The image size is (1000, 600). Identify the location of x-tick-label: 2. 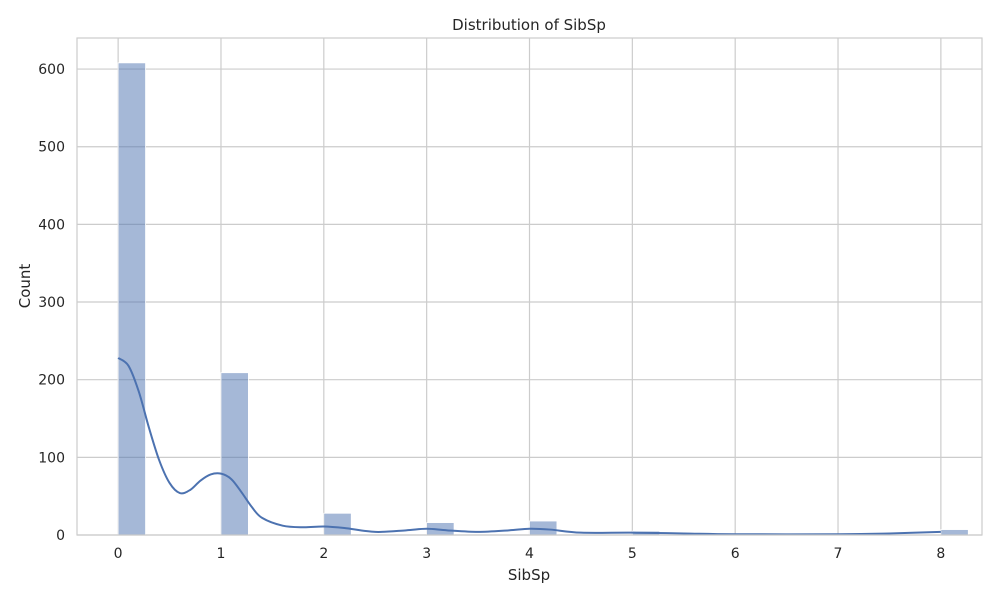
(323, 554).